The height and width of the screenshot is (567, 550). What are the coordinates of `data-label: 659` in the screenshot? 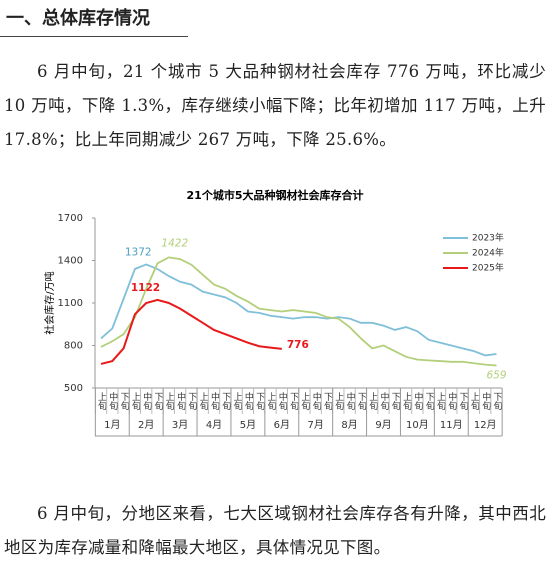 It's located at (496, 375).